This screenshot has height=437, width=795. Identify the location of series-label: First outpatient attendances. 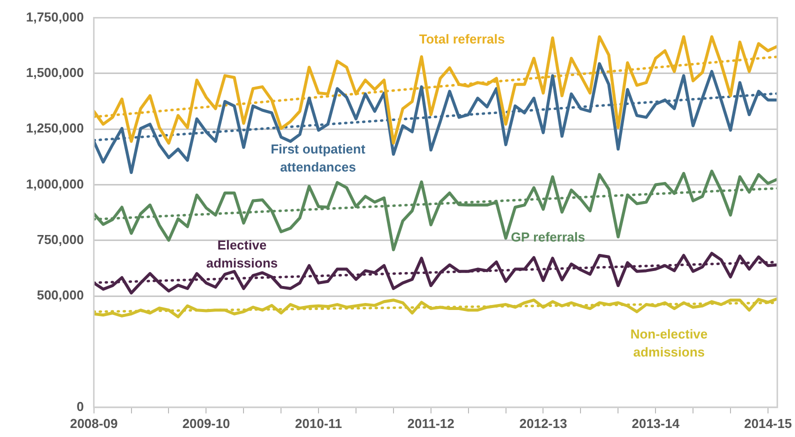
(318, 158).